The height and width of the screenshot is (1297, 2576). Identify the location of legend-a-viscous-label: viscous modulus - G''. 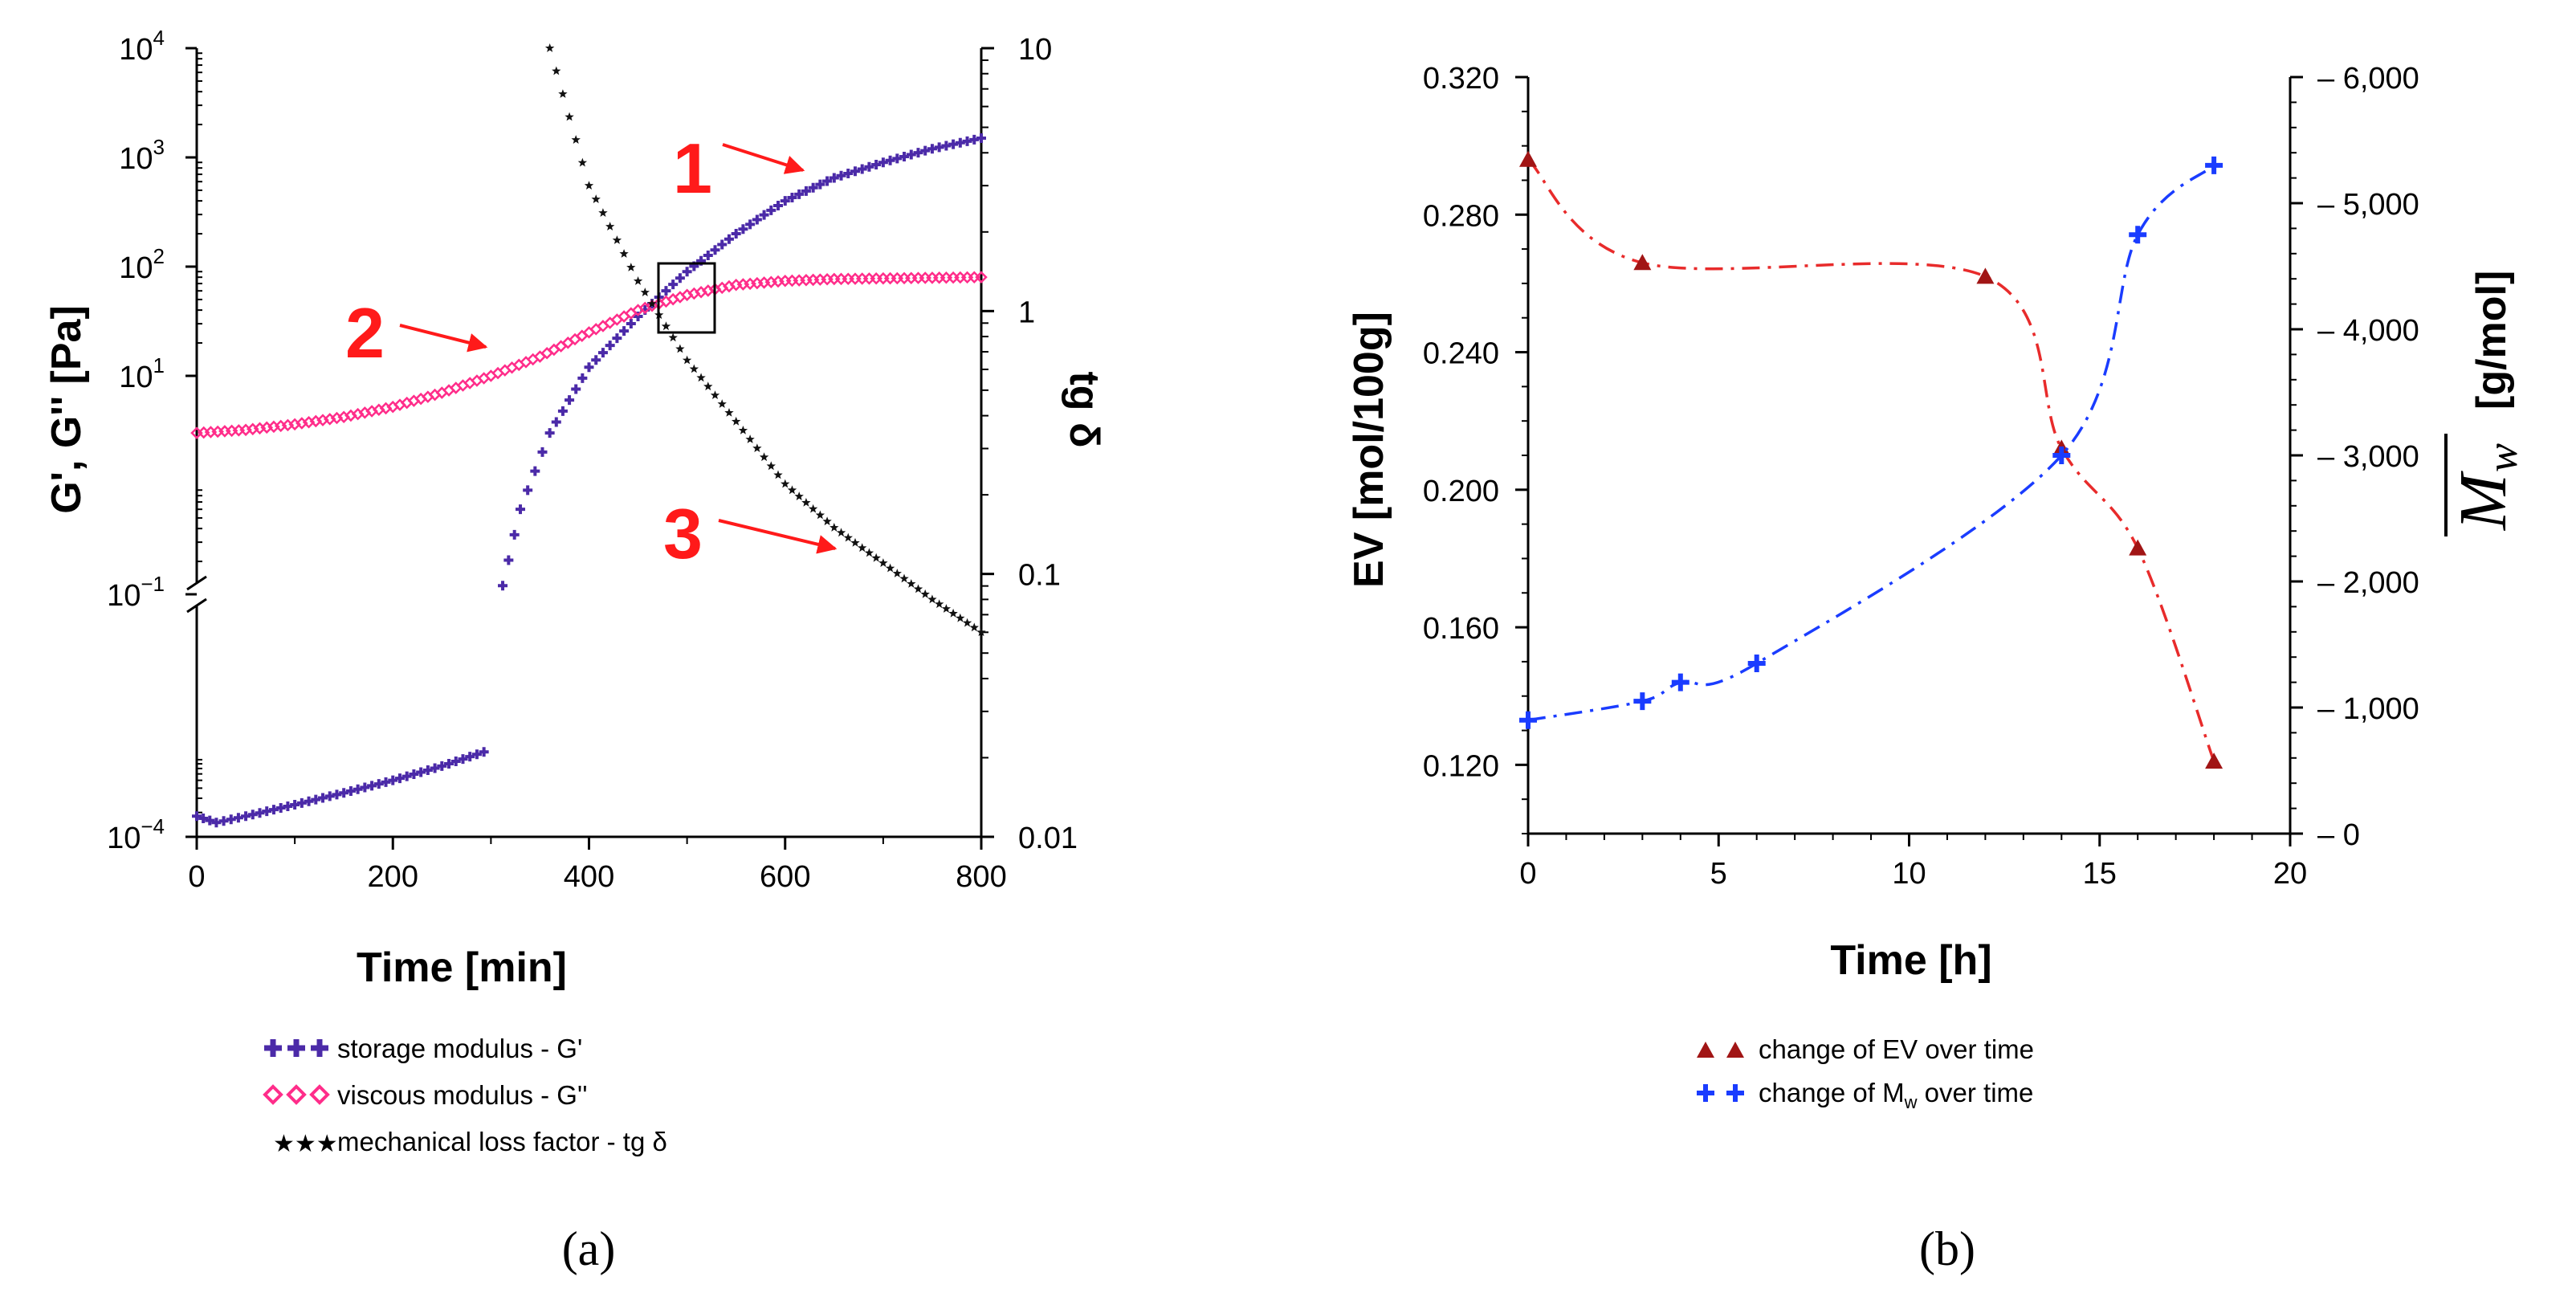
(462, 1095).